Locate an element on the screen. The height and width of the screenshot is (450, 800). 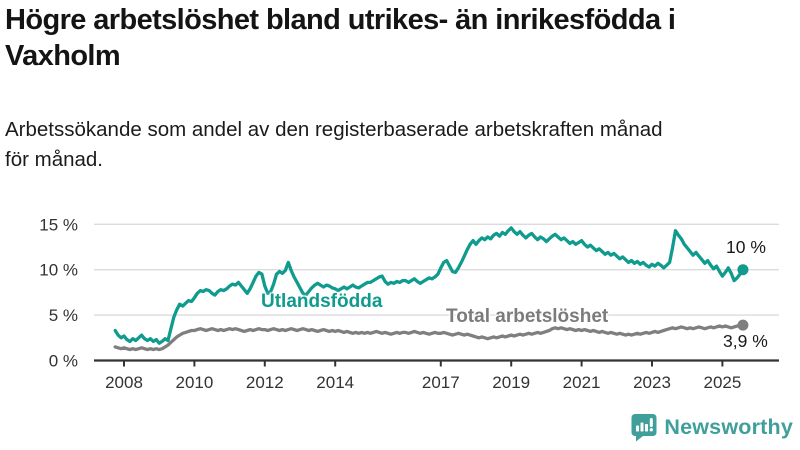
x-axis-tick-label: 2025 is located at coordinates (722, 382).